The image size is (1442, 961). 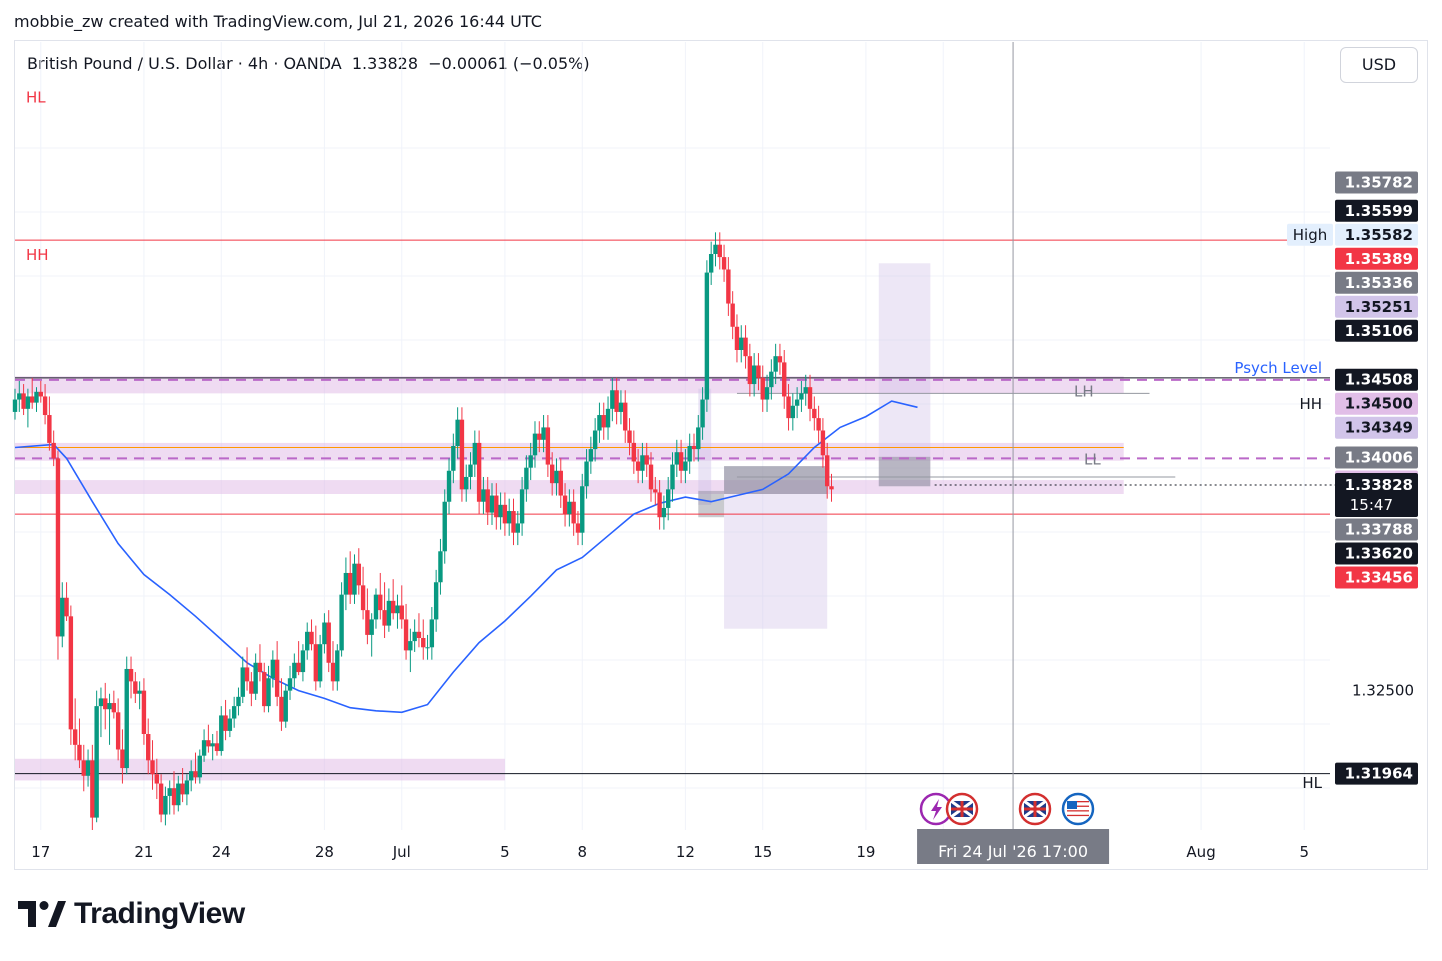 I want to click on price-tag-label: 1.33456, so click(x=1379, y=577).